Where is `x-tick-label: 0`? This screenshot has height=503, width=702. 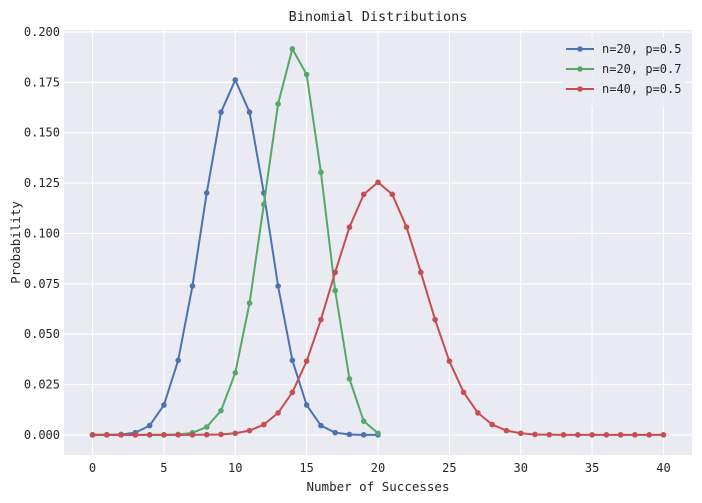 x-tick-label: 0 is located at coordinates (92, 468).